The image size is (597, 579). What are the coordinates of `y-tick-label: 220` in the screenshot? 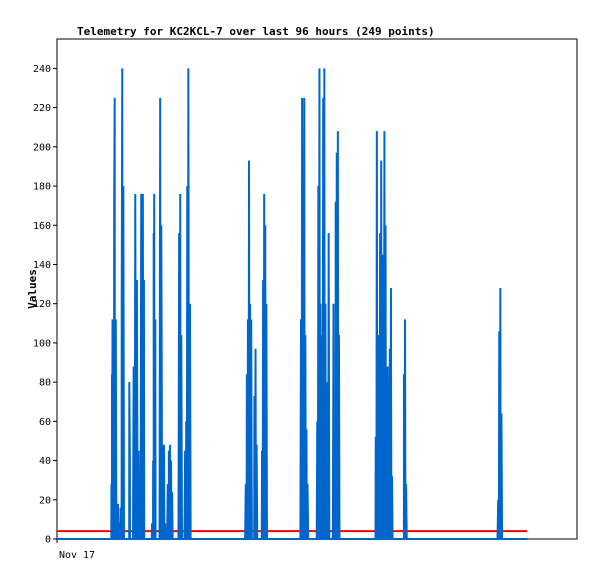 It's located at (42, 108).